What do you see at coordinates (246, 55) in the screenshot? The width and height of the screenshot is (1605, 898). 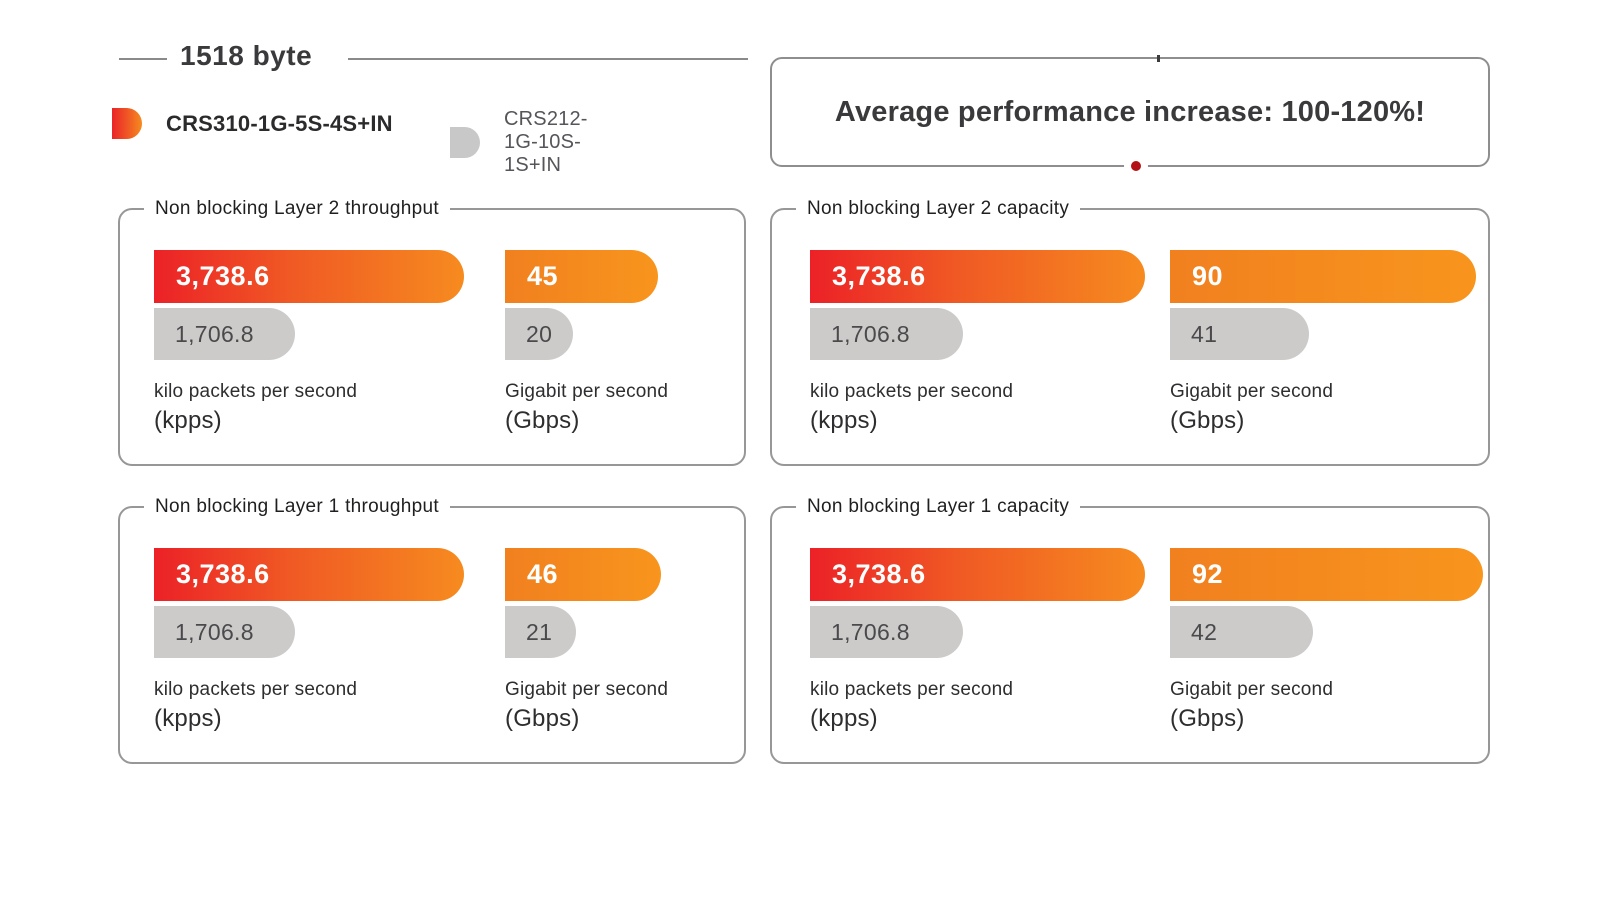 I see `page-title: 1518 byte` at bounding box center [246, 55].